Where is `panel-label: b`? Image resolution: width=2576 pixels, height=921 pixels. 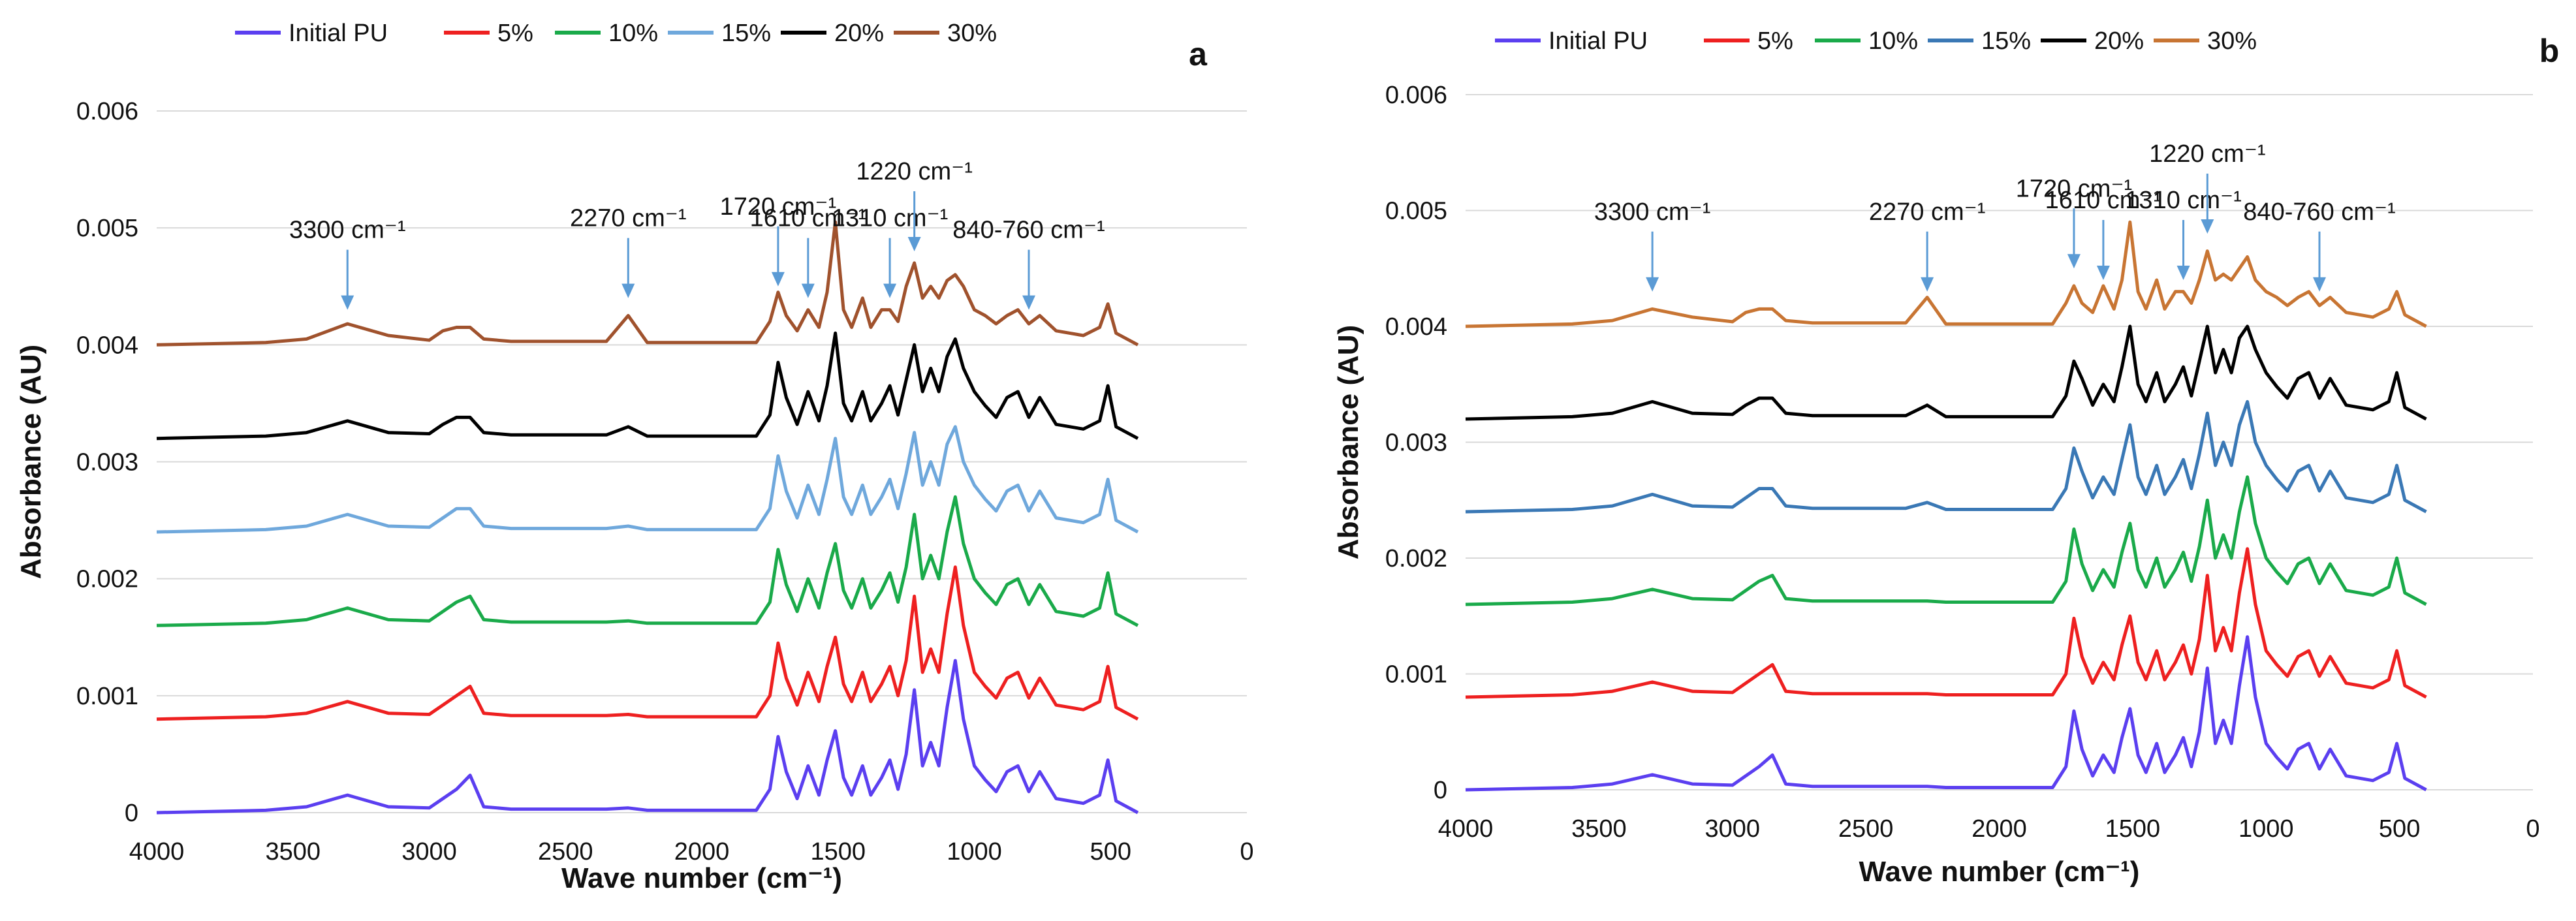 panel-label: b is located at coordinates (2549, 51).